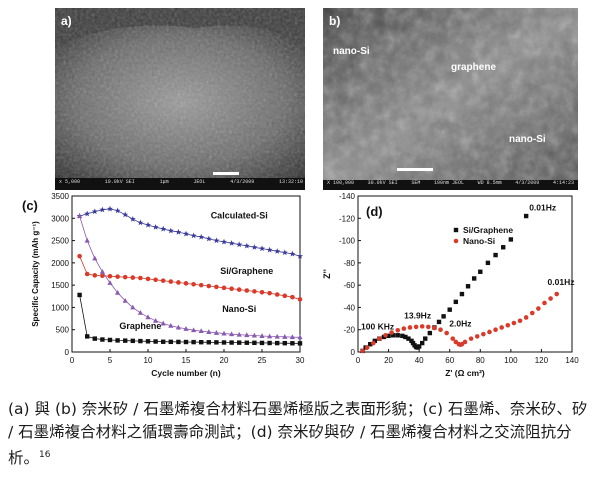 This screenshot has height=483, width=600. I want to click on x-tick-label-d: 0, so click(358, 360).